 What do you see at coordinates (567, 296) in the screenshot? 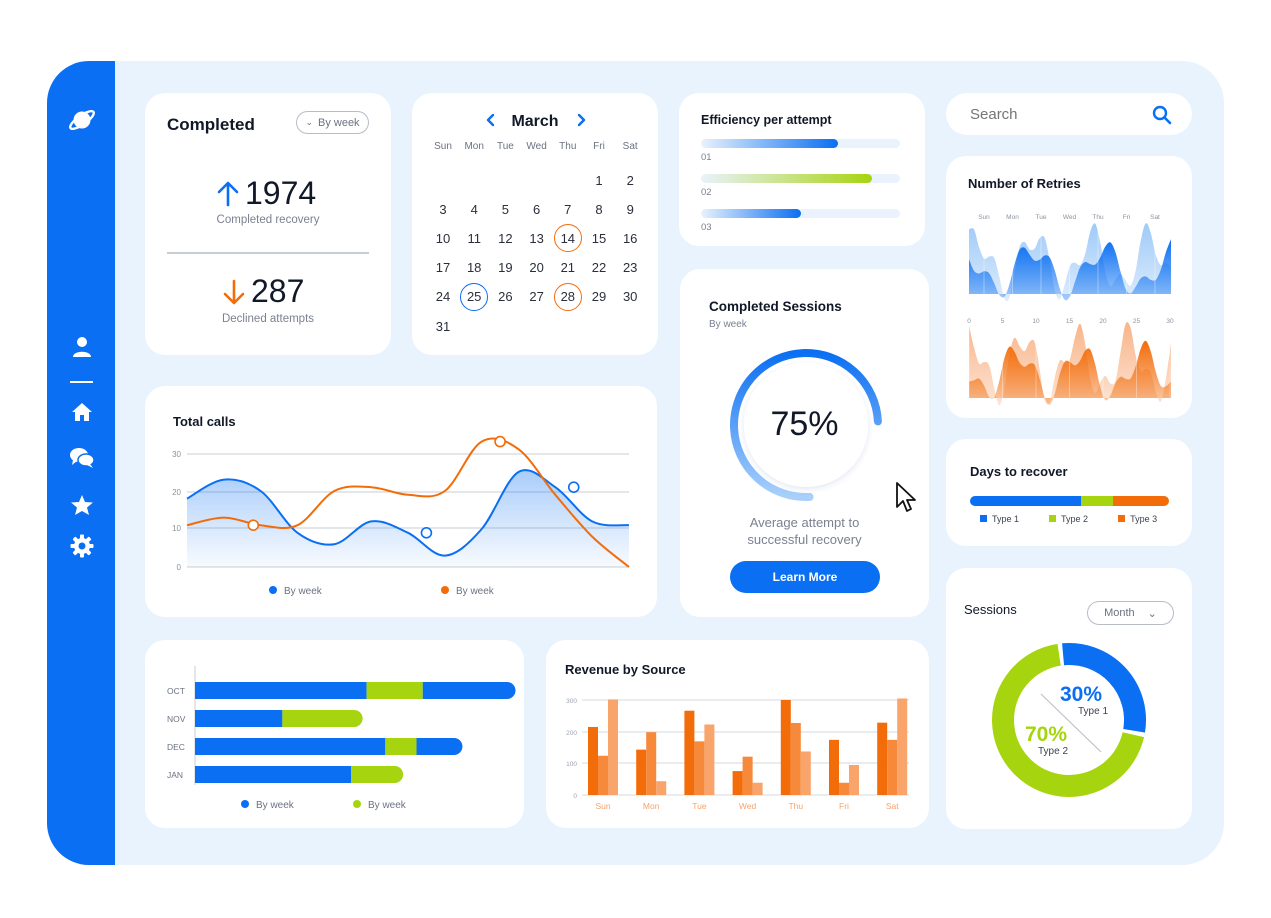
I see `calendar-day: 28` at bounding box center [567, 296].